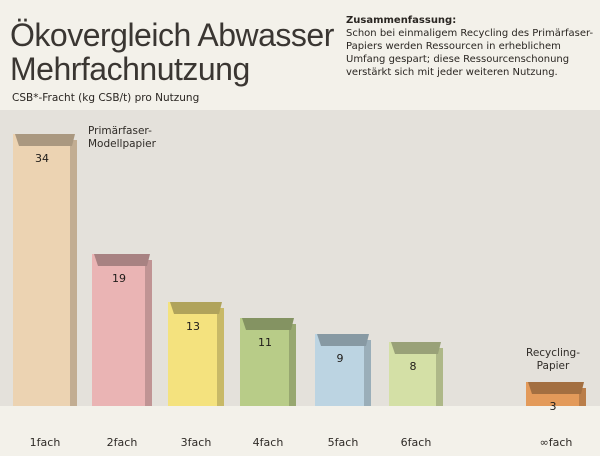 The height and width of the screenshot is (456, 600). Describe the element at coordinates (265, 342) in the screenshot. I see `bar-value-label: 11` at that location.